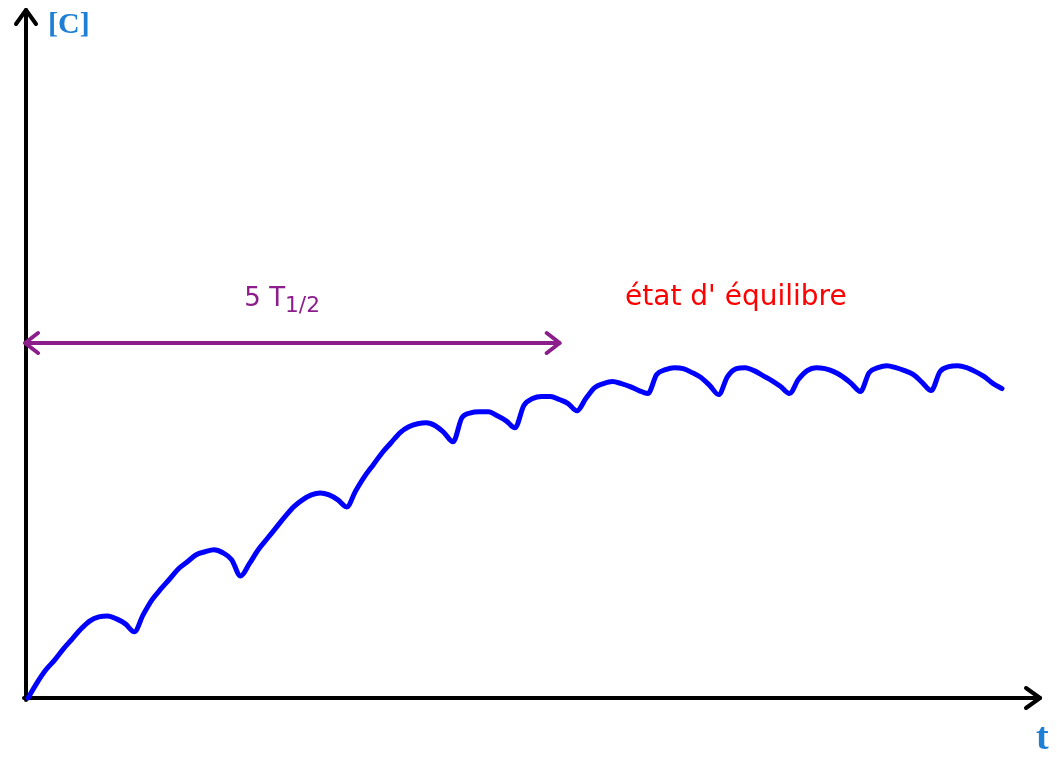 The width and height of the screenshot is (1057, 757). What do you see at coordinates (282, 299) in the screenshot?
I see `text: 5 T$_{1/2}$` at bounding box center [282, 299].